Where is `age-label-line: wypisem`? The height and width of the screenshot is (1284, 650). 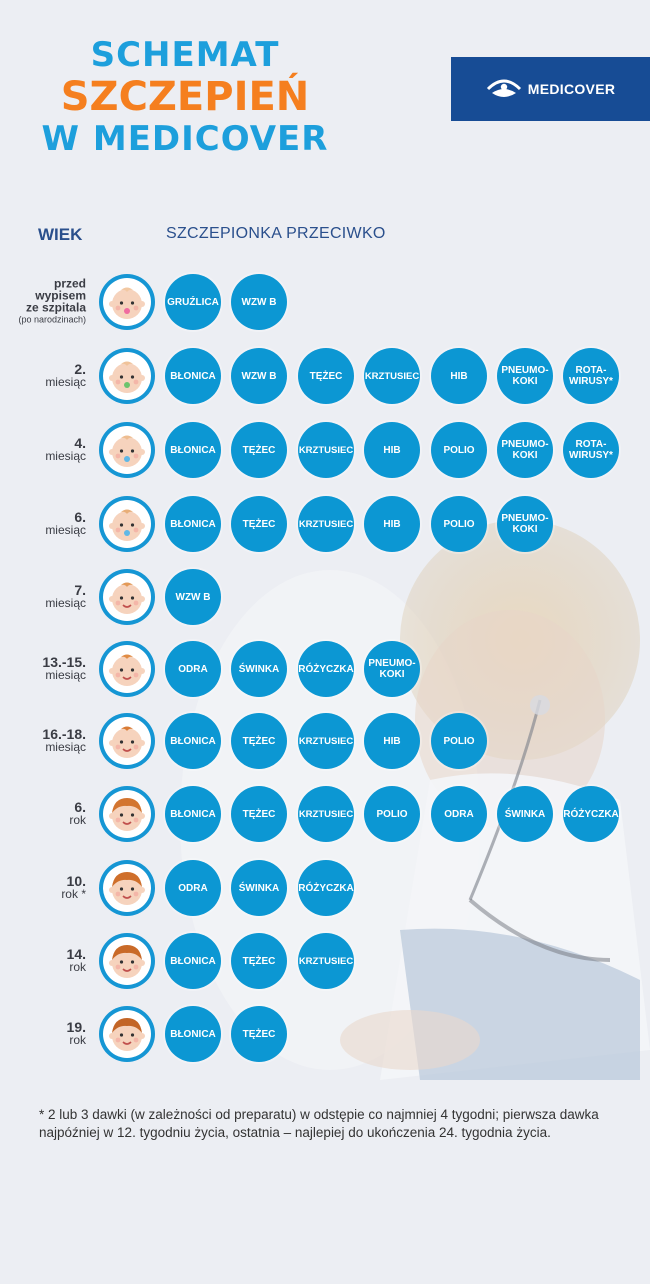 age-label-line: wypisem is located at coordinates (60, 295).